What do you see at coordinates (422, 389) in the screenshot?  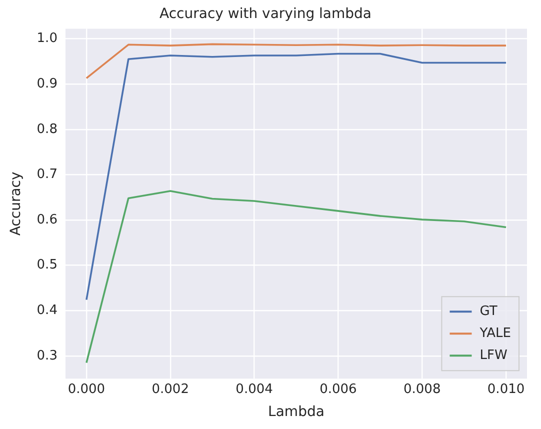 I see `x-tick-label: 0.008` at bounding box center [422, 389].